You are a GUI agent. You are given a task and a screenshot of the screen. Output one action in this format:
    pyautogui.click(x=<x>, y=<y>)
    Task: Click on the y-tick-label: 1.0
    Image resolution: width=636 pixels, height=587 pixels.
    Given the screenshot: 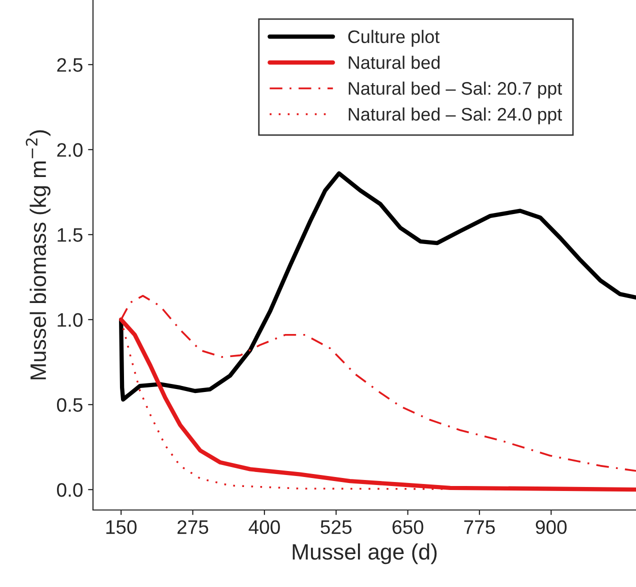 What is the action you would take?
    pyautogui.click(x=70, y=320)
    